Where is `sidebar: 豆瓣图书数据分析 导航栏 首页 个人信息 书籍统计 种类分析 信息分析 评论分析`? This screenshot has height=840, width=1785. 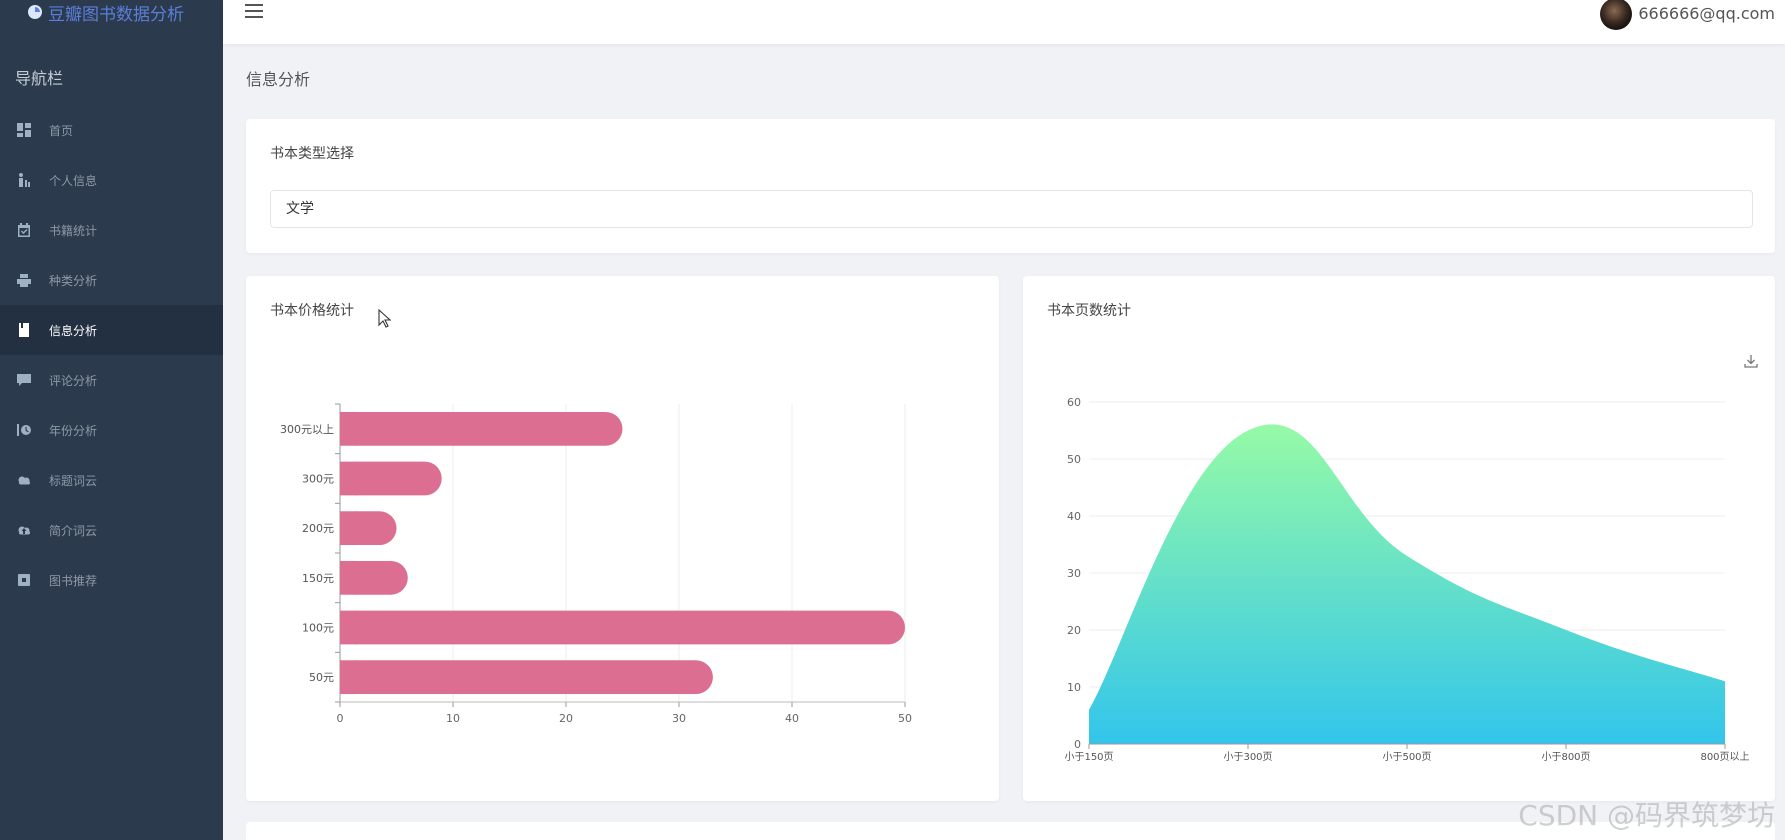 sidebar: 豆瓣图书数据分析 导航栏 首页 个人信息 书籍统计 种类分析 信息分析 评论分析 is located at coordinates (111, 420).